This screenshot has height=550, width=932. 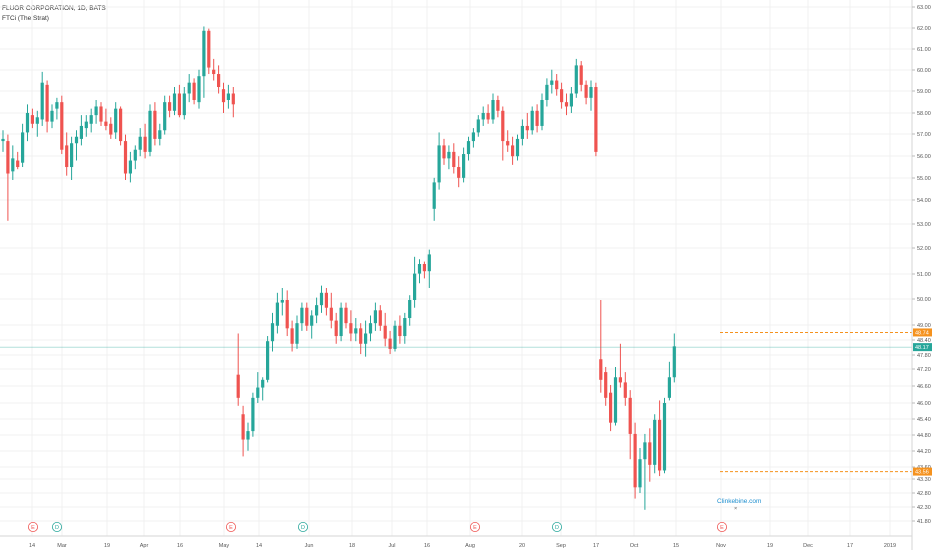 I want to click on time-tick-label: Nov, so click(x=721, y=546).